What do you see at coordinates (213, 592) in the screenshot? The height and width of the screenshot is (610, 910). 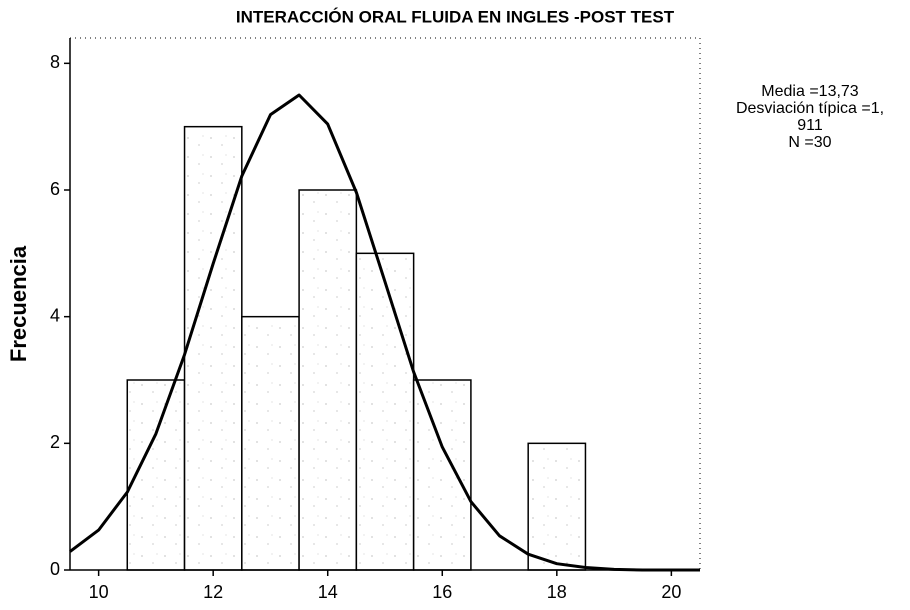 I see `x-tick-label: 12` at bounding box center [213, 592].